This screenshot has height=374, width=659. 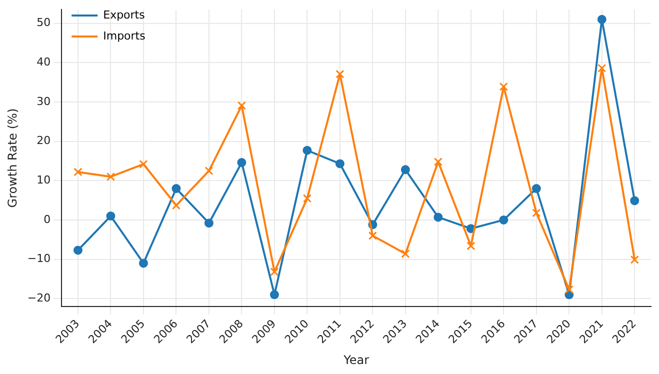 What do you see at coordinates (39, 259) in the screenshot?
I see `y-tick-label: −10` at bounding box center [39, 259].